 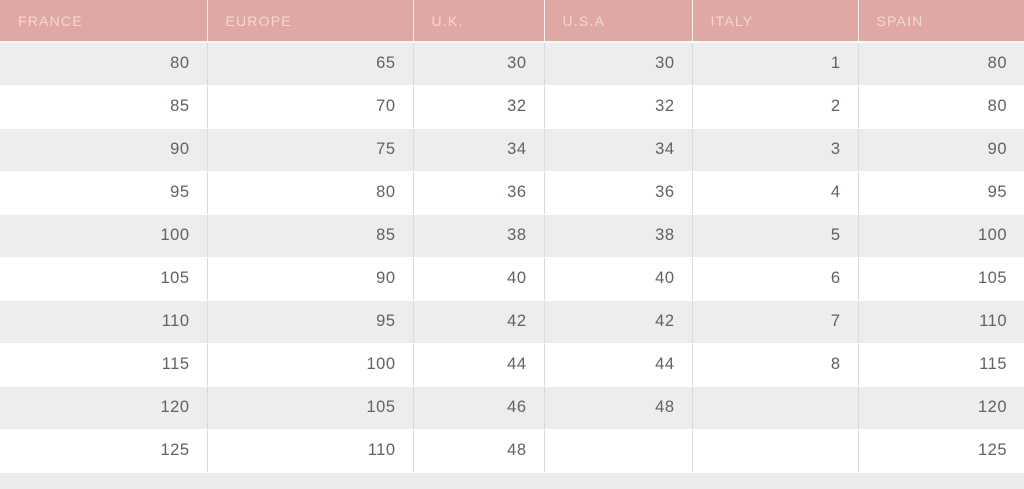 I want to click on table-row: 115 100 44 44 8 115, so click(x=512, y=365).